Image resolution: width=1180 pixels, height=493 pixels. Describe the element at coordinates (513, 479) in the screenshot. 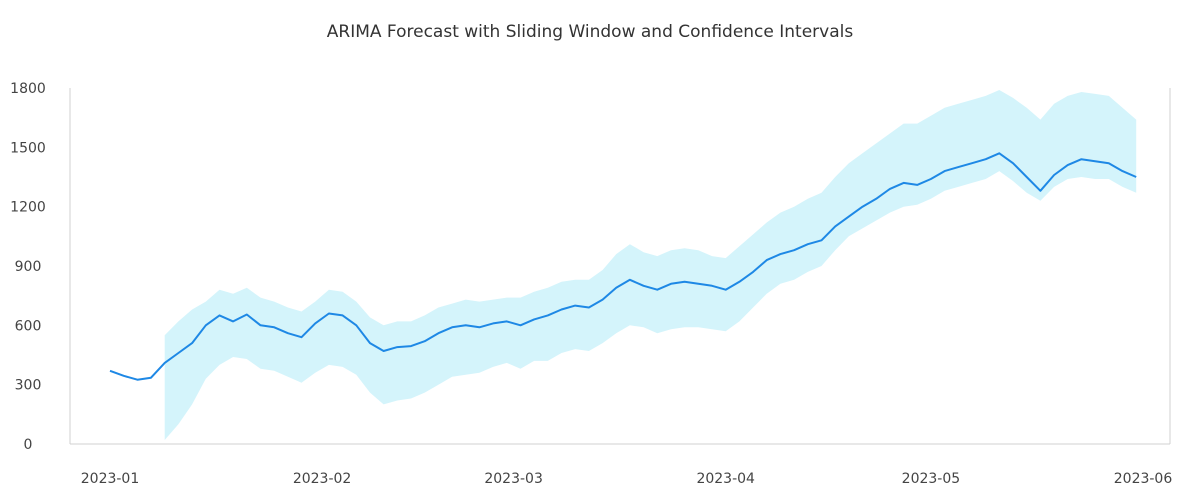

I see `x-tick-label: 2023-03` at that location.